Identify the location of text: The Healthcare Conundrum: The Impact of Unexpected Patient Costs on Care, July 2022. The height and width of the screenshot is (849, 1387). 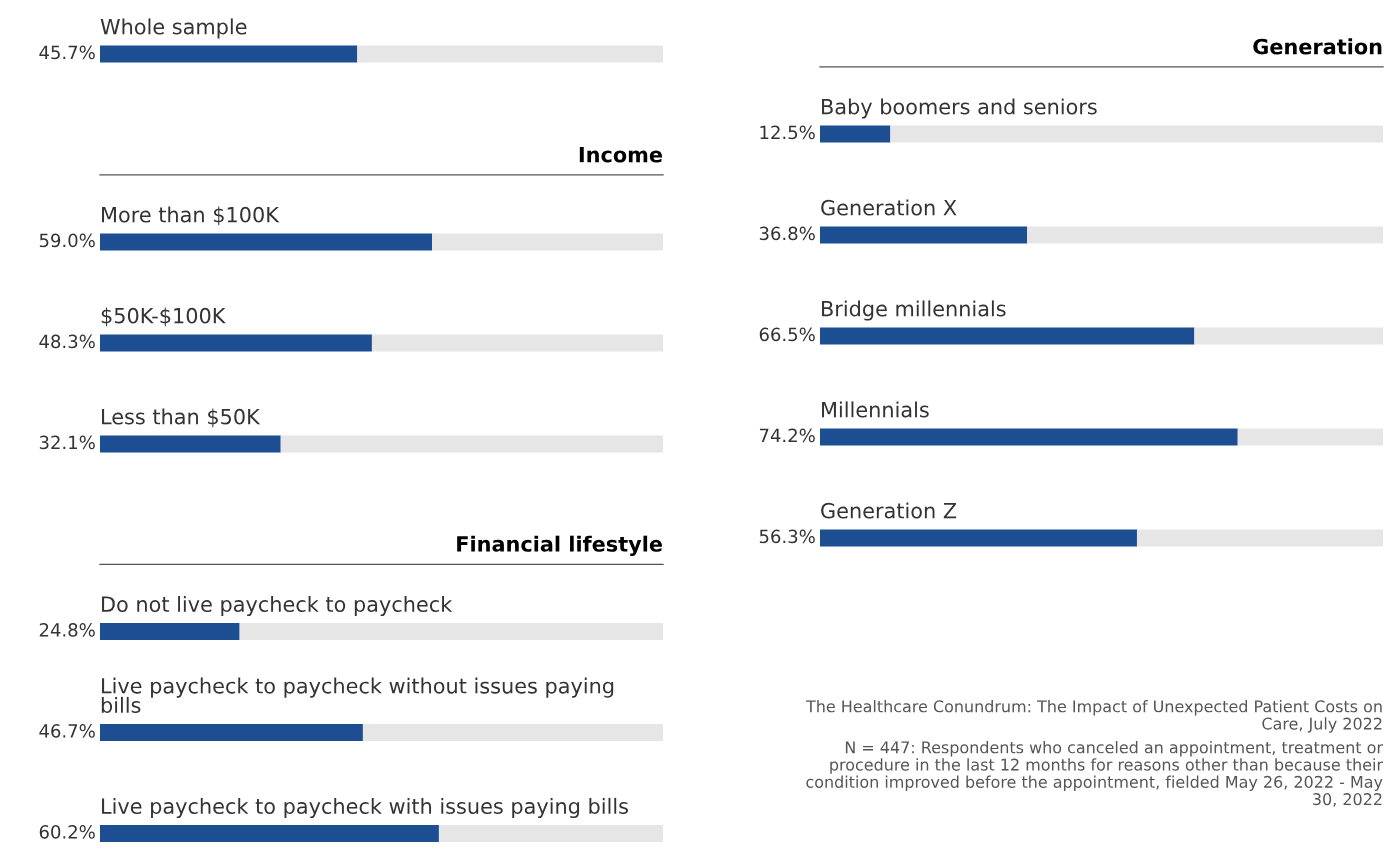
(1093, 716).